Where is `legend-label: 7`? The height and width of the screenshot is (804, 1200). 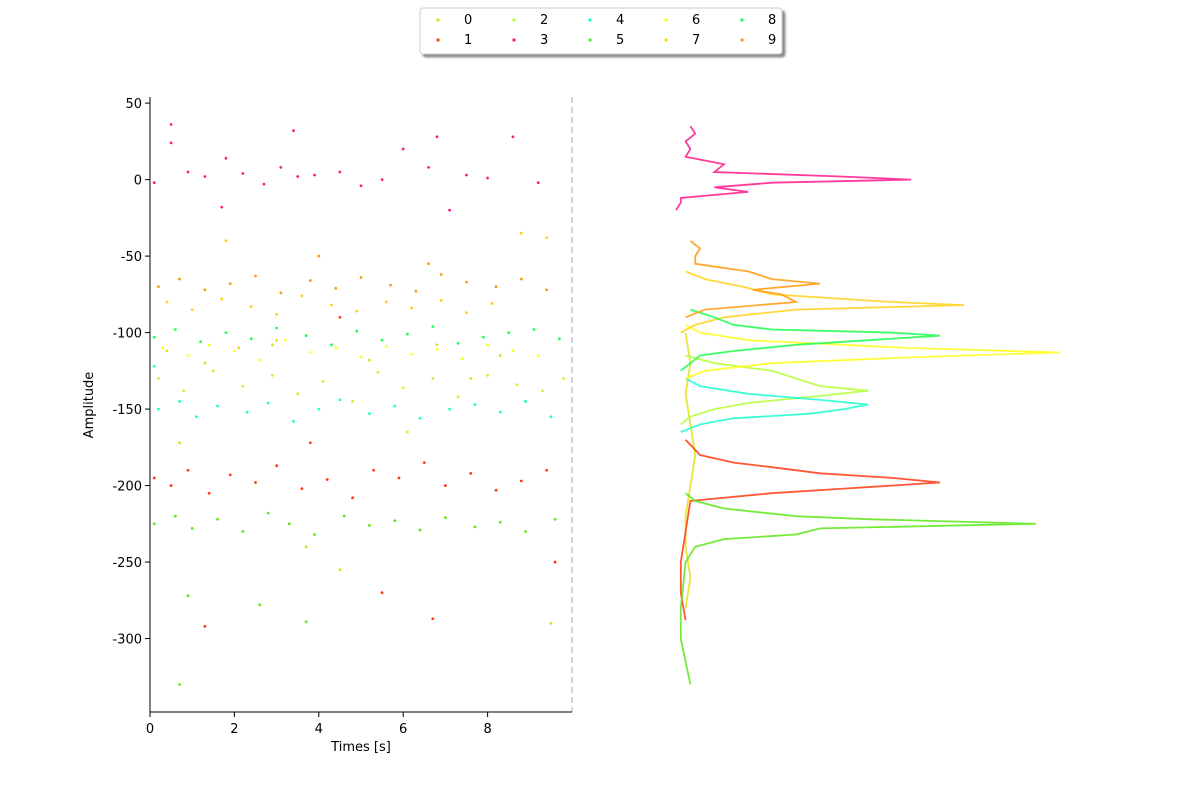 legend-label: 7 is located at coordinates (696, 40).